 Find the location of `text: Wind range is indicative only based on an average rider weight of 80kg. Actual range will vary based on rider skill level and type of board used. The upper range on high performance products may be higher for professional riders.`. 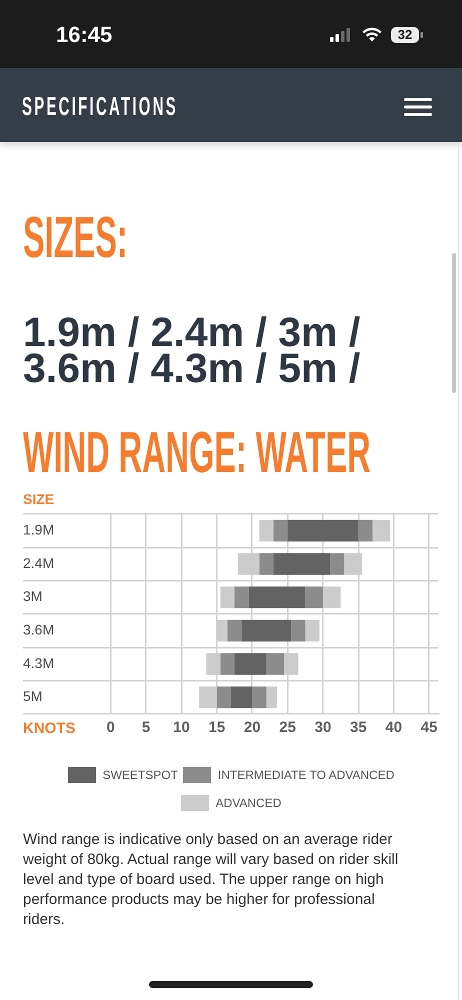

text: Wind range is indicative only based on an average rider weight of 80kg. Actual range will vary based on rider skill level and type of board used. The upper range on high performance products may be higher for professional riders. is located at coordinates (211, 880).